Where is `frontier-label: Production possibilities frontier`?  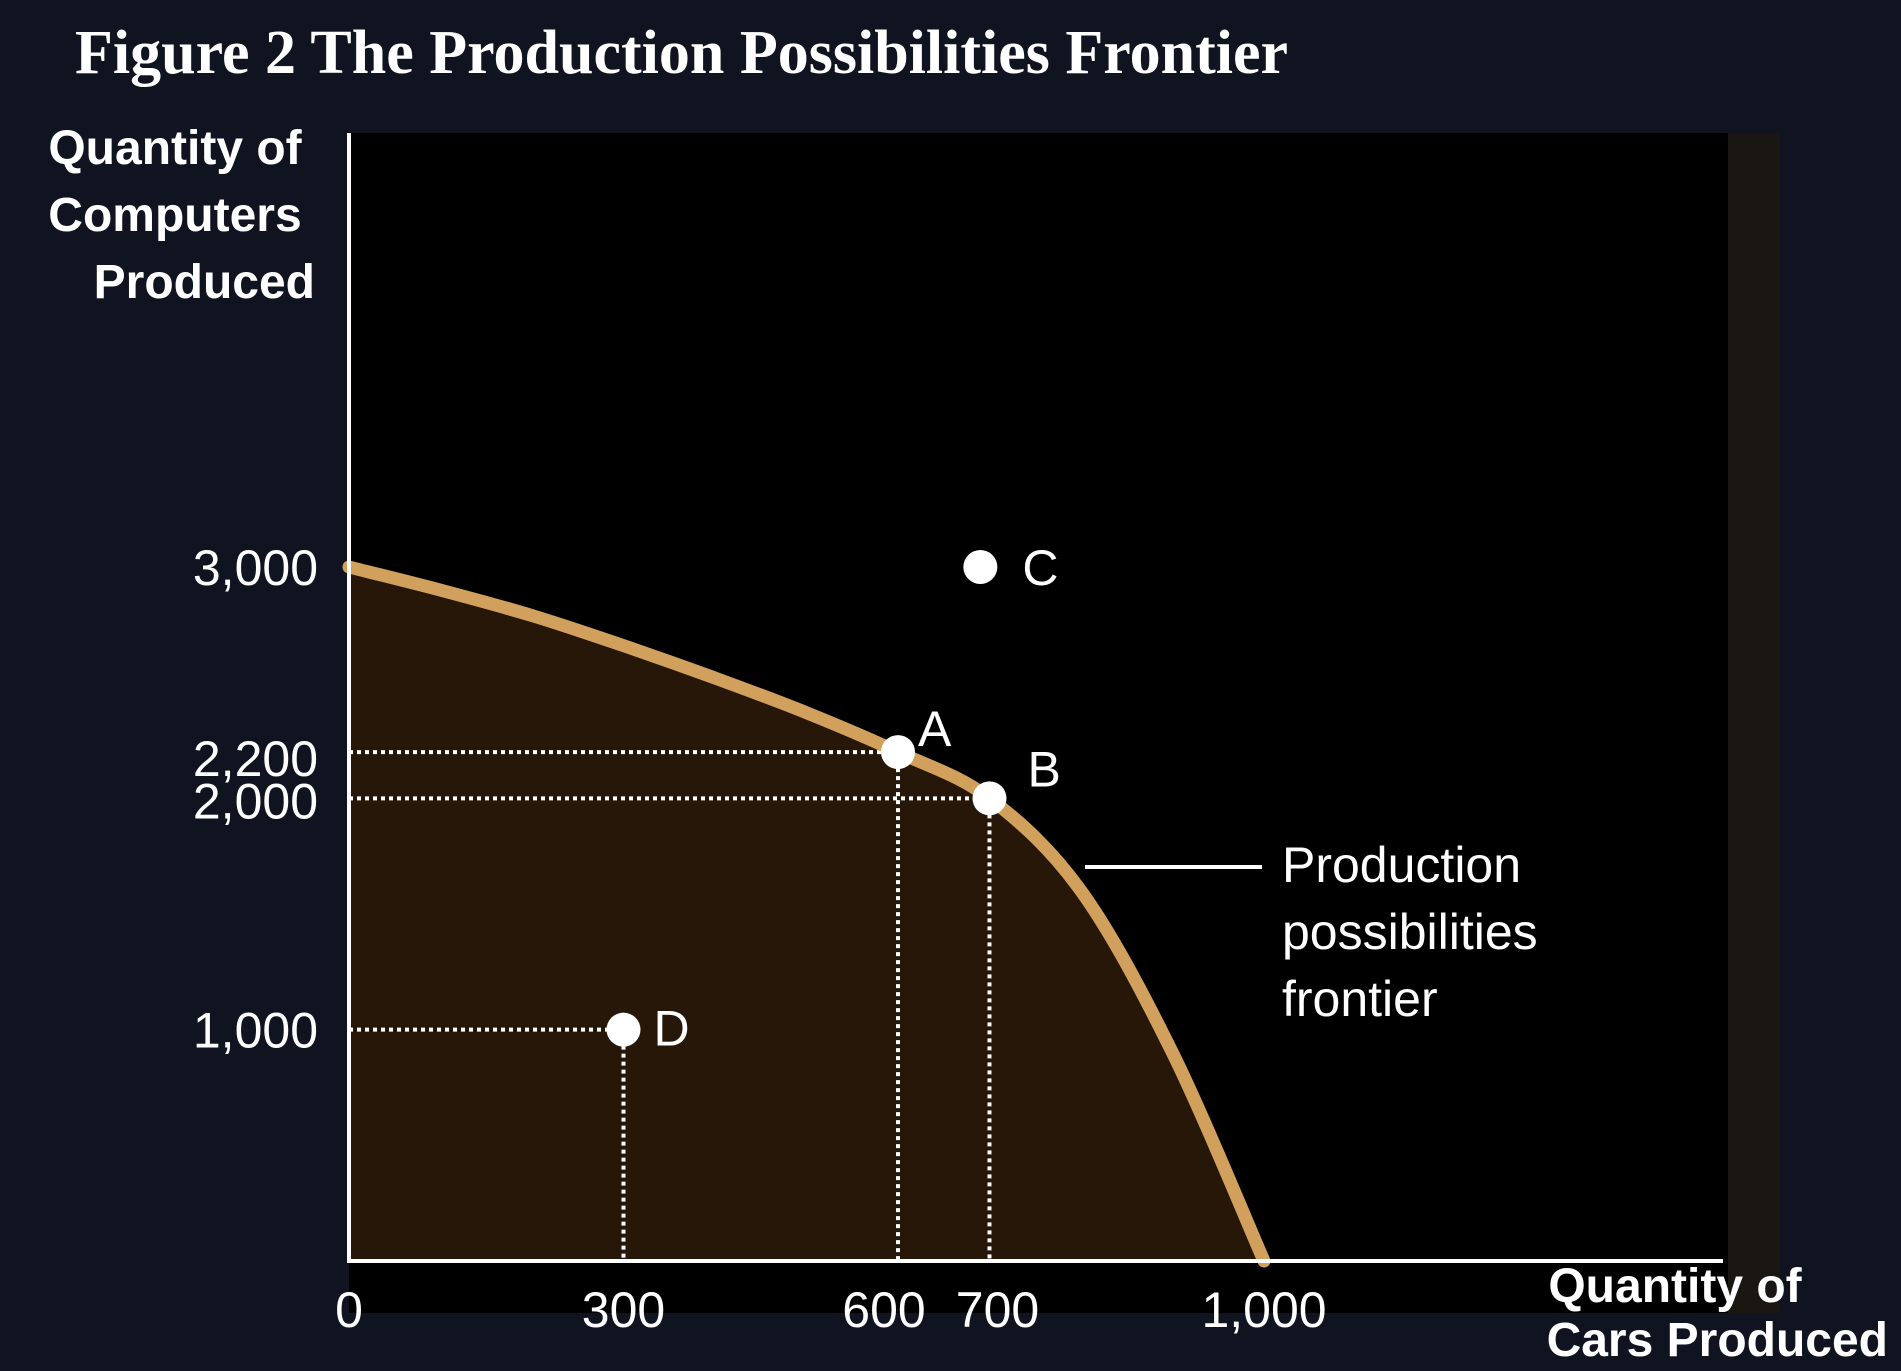 frontier-label: Production possibilities frontier is located at coordinates (1417, 932).